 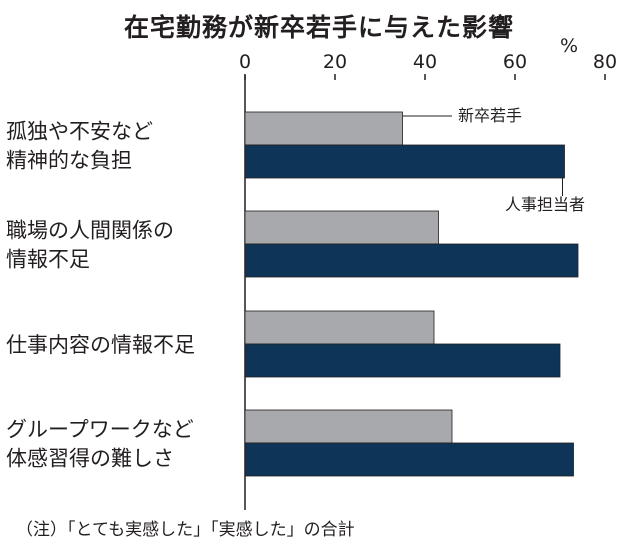 I want to click on legend-label-jinji: 人事担当者, so click(x=545, y=204).